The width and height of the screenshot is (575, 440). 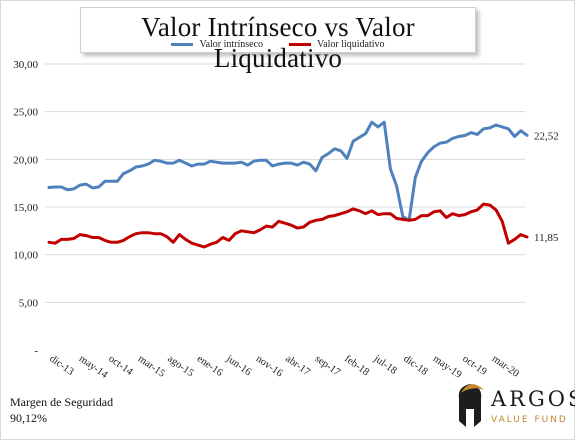 What do you see at coordinates (269, 366) in the screenshot?
I see `x-tick-label: nov-16` at bounding box center [269, 366].